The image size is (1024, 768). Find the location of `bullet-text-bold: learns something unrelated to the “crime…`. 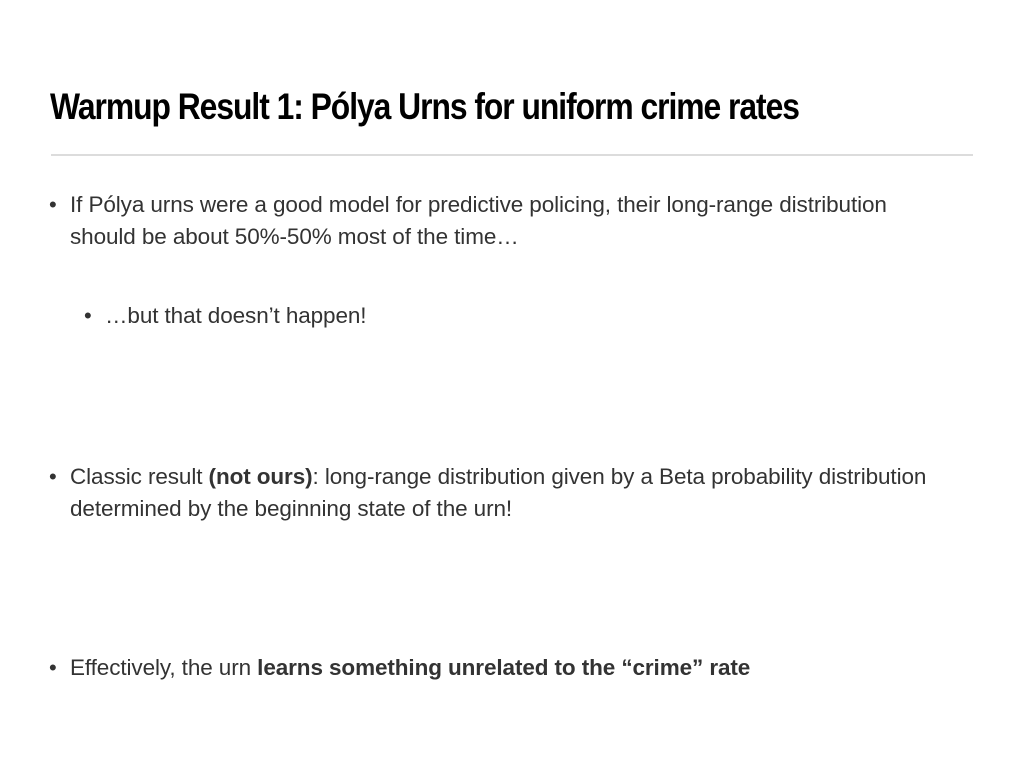

bullet-text-bold: learns something unrelated to the “crime… is located at coordinates (504, 667).